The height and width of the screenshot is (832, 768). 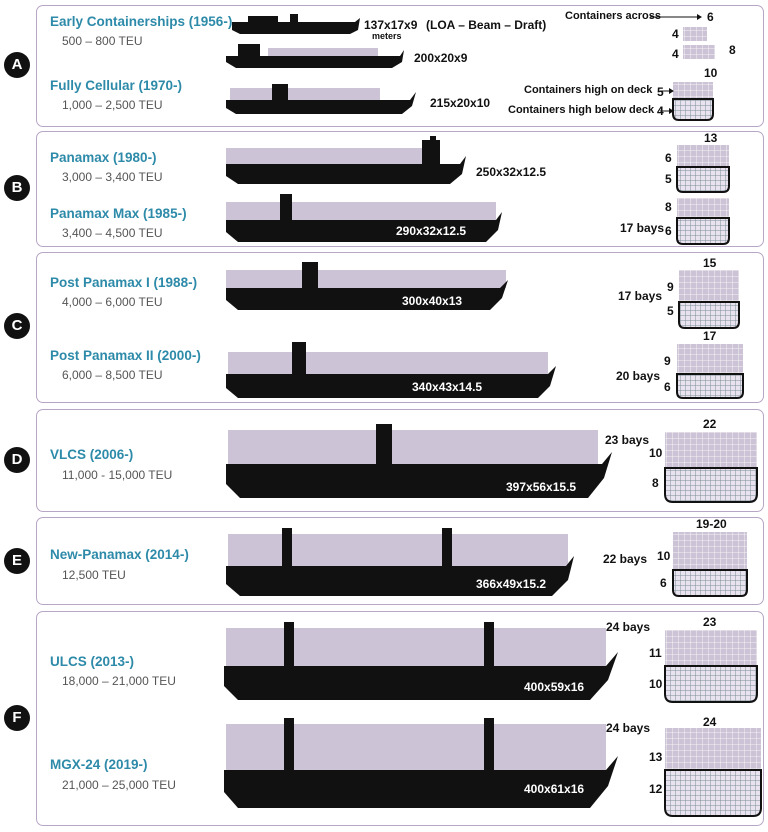 I want to click on ship-early-1956, so click(x=296, y=24).